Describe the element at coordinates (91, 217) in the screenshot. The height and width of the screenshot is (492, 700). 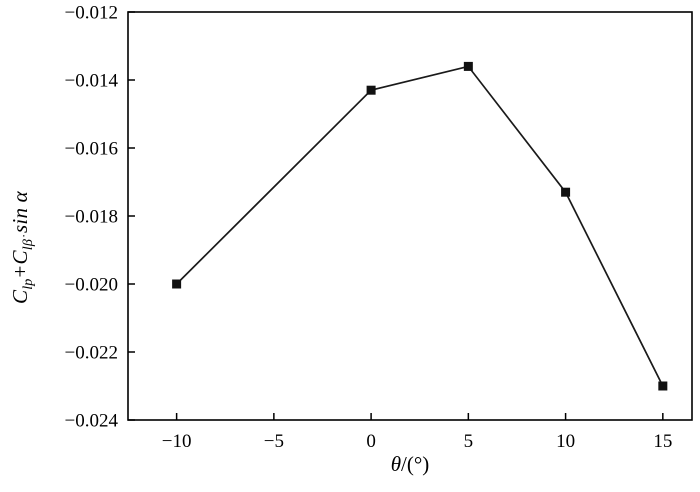
I see `y-tick-label: −0.018` at that location.